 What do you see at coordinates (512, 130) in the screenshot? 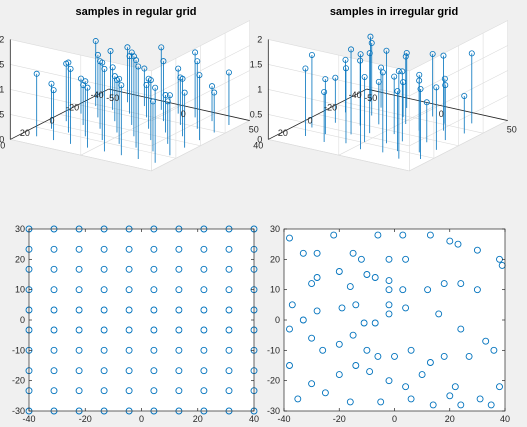
I see `x-tick-label: 50` at bounding box center [512, 130].